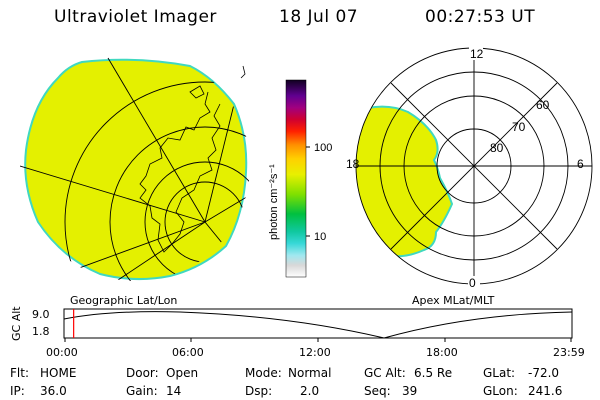 Image resolution: width=600 pixels, height=400 pixels. What do you see at coordinates (315, 352) in the screenshot?
I see `timeline-xtick-1200: 12:00` at bounding box center [315, 352].